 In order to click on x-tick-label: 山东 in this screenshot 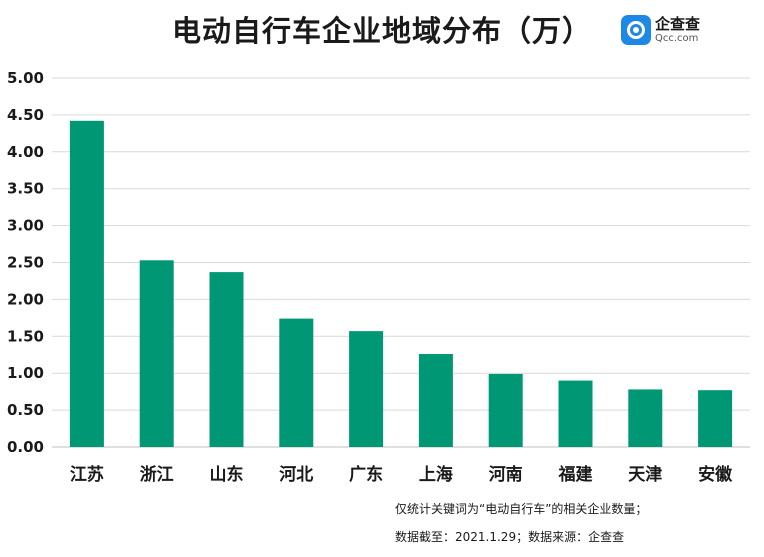, I will do `click(227, 474)`.